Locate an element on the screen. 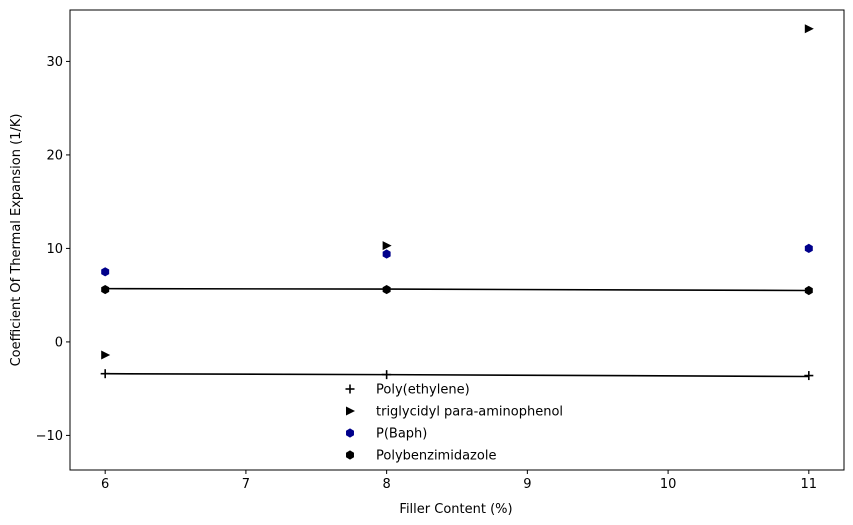 Image resolution: width=853 pixels, height=525 pixels. y-axis-ticks: −10 0 10 20 30 is located at coordinates (53, 249).